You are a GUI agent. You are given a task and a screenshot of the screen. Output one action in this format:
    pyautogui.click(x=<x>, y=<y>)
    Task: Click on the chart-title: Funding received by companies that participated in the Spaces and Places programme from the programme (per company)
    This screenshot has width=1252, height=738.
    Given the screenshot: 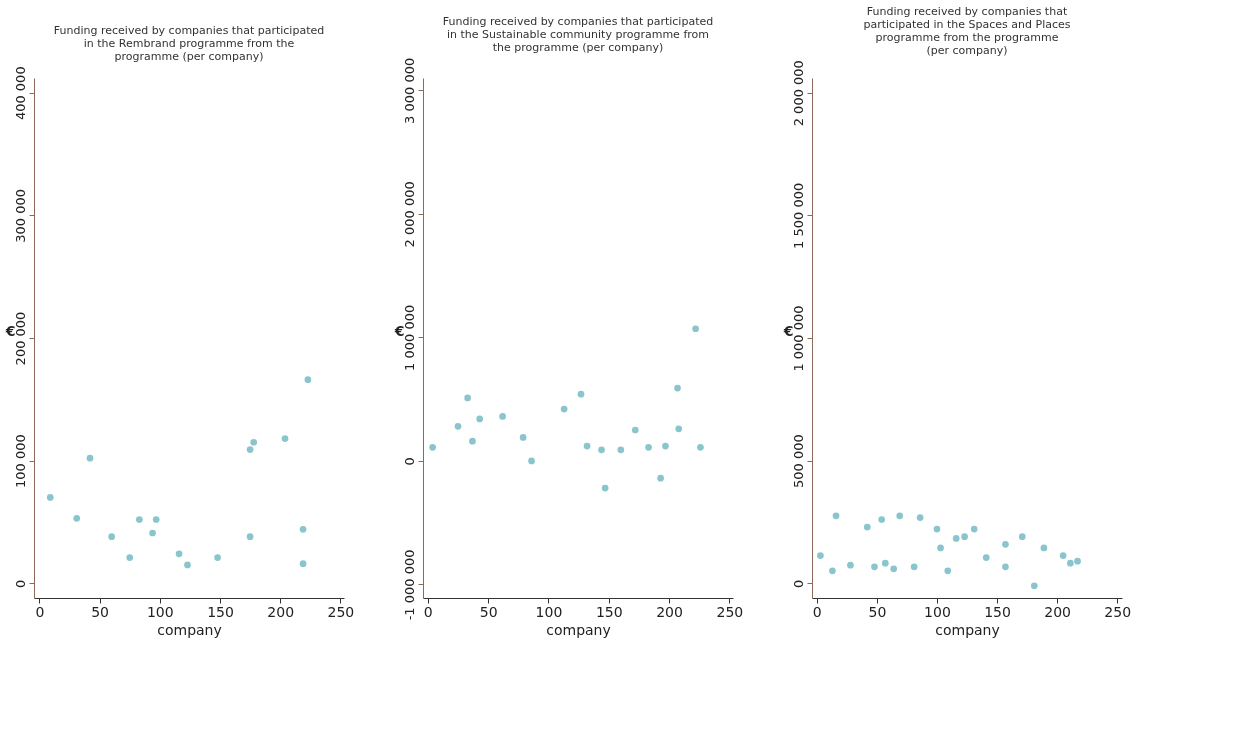 What is the action you would take?
    pyautogui.click(x=967, y=30)
    